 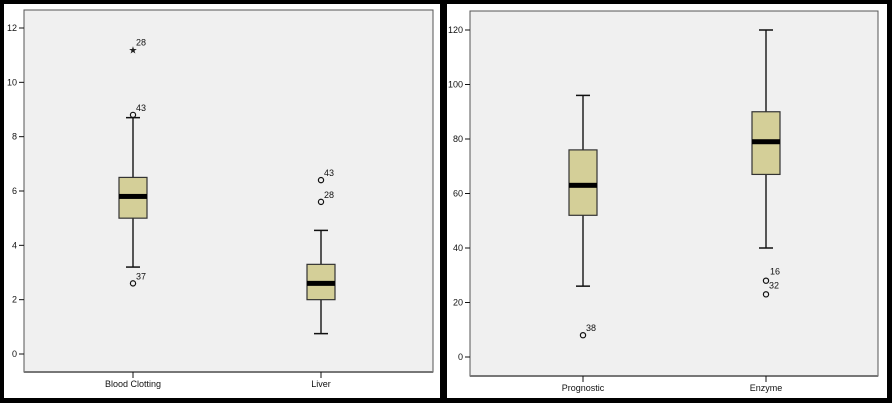 I want to click on y-tick-label: 6, so click(x=14, y=191).